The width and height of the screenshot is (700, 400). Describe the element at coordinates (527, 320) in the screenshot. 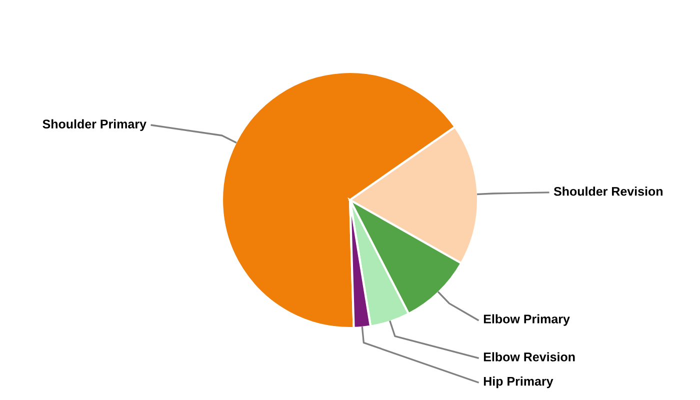

I see `slice-label: Elbow Primary` at that location.